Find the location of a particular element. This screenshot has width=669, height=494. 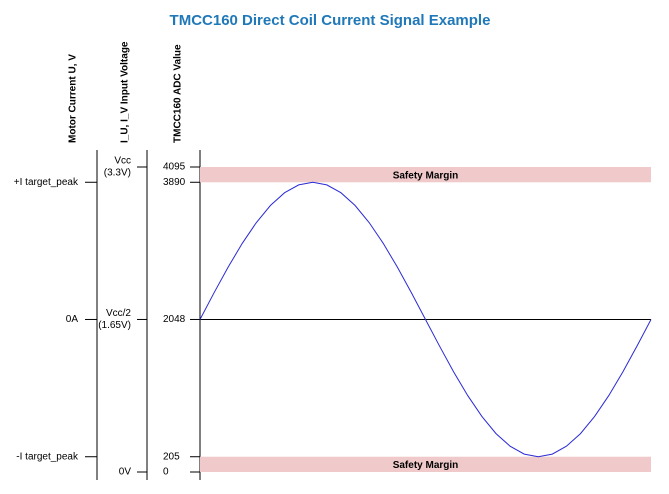

axis-label: TMCC160 ADC Value is located at coordinates (178, 93).